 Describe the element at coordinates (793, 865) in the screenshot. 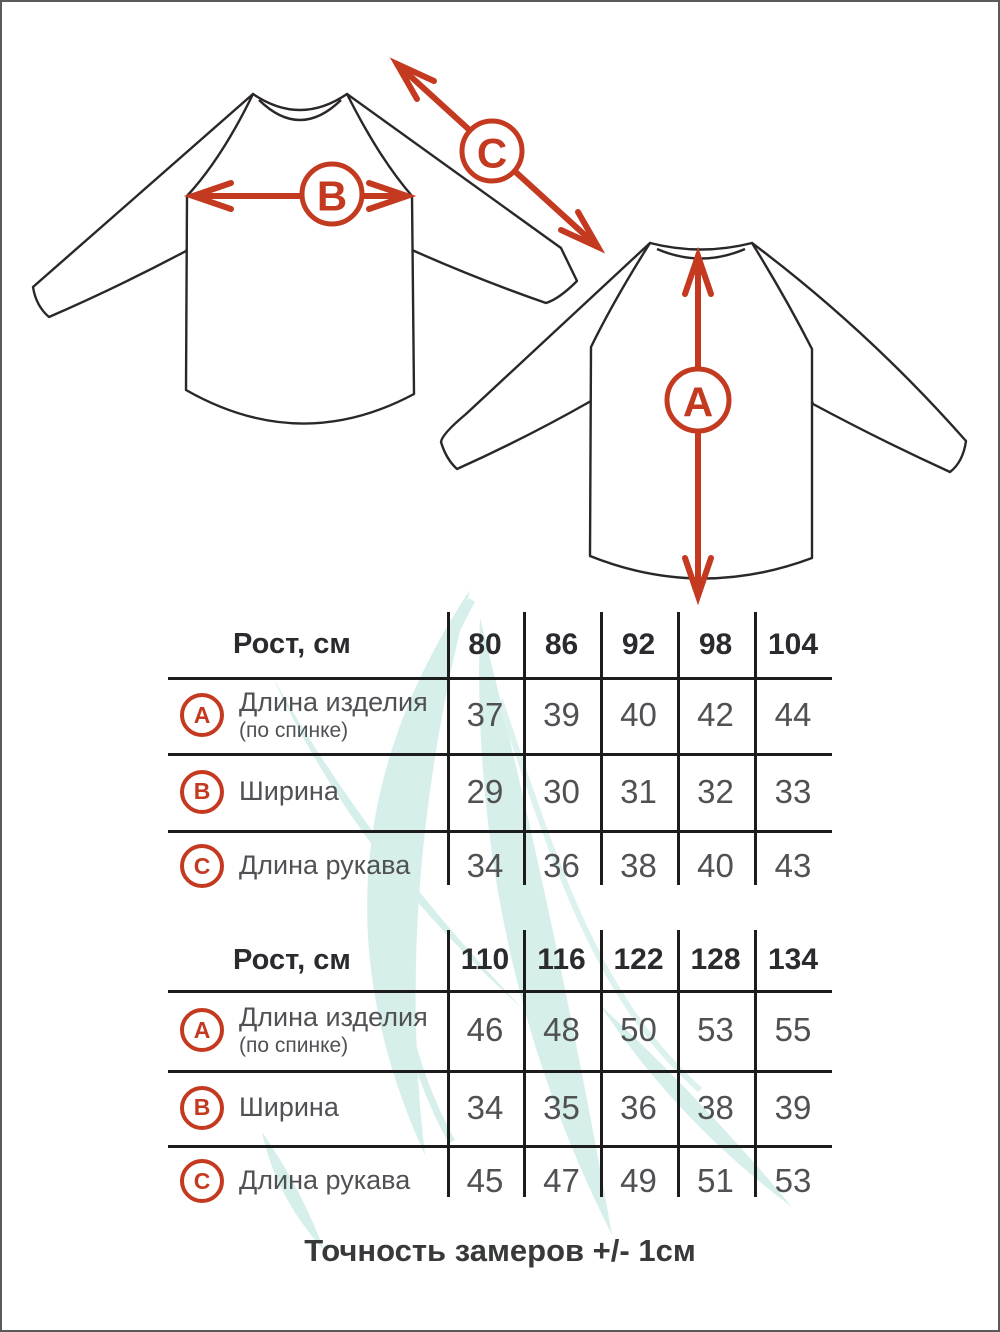

I see `table-value: 43` at that location.